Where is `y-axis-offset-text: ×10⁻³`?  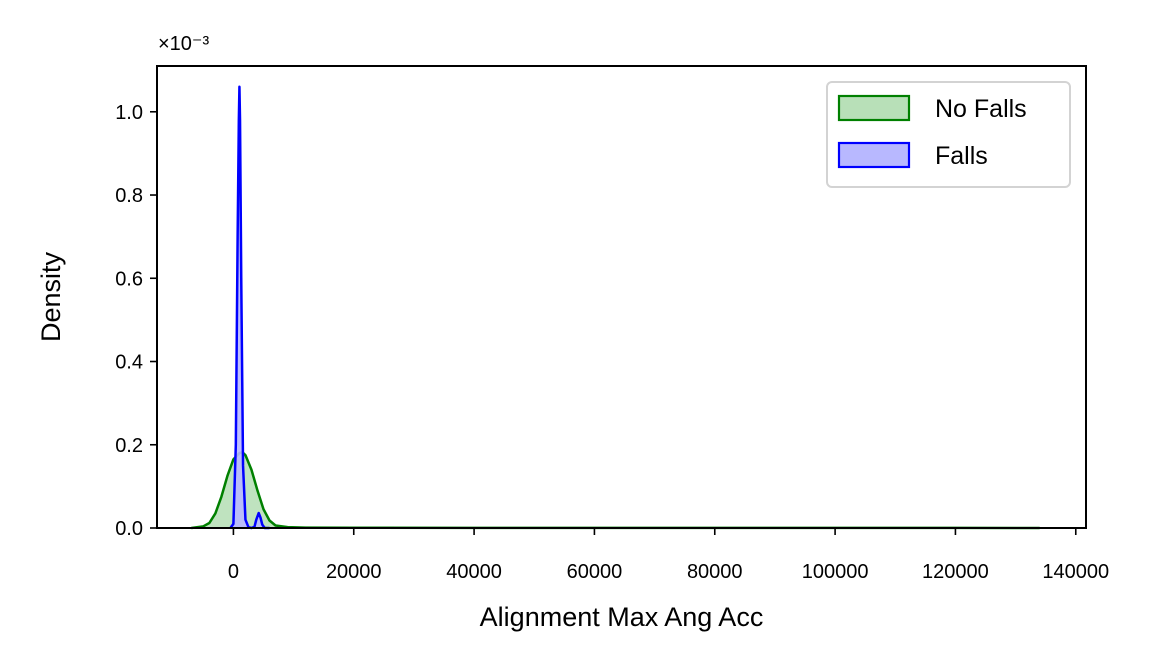
y-axis-offset-text: ×10⁻³ is located at coordinates (183, 44).